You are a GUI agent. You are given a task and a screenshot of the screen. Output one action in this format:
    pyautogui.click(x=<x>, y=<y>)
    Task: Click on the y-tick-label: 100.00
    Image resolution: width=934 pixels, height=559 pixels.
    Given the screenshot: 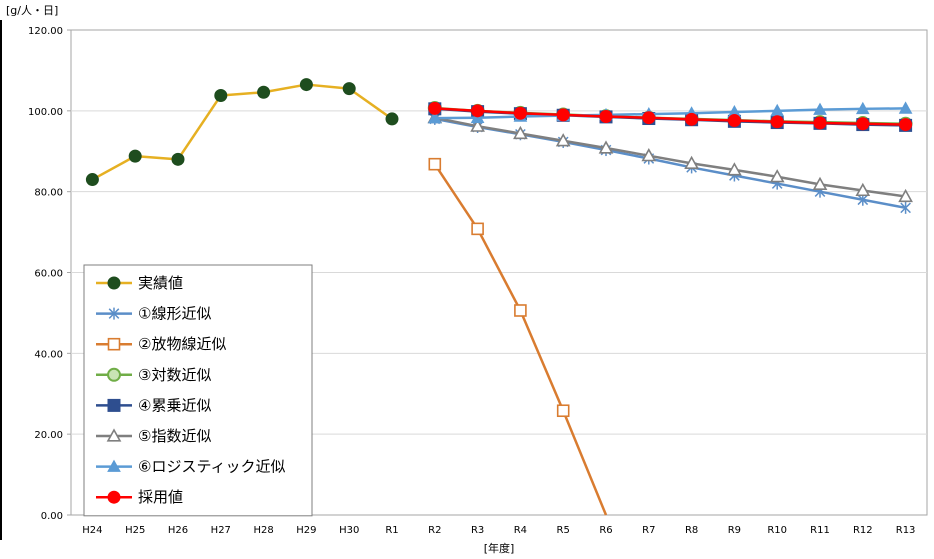 What is the action you would take?
    pyautogui.click(x=45, y=112)
    